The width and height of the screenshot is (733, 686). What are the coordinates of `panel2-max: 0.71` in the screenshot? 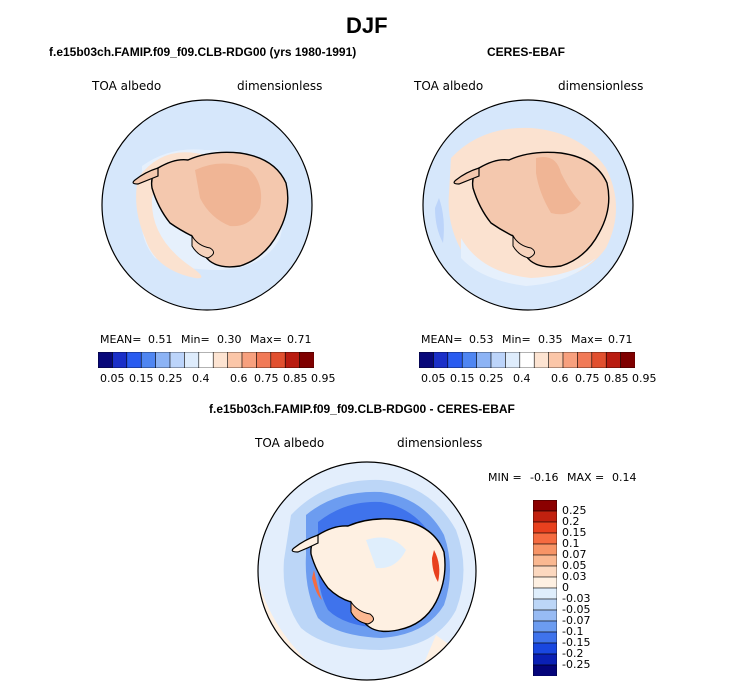 It's located at (620, 339).